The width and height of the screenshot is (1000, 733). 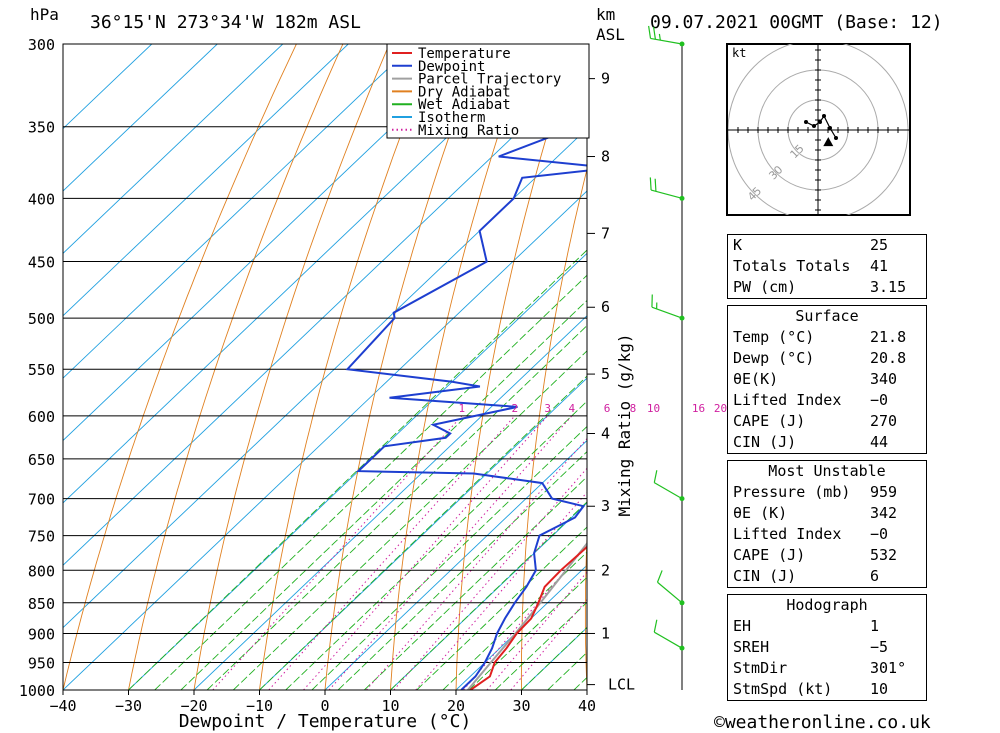 I want to click on mu-row: Lifted Index −0, so click(x=827, y=534).